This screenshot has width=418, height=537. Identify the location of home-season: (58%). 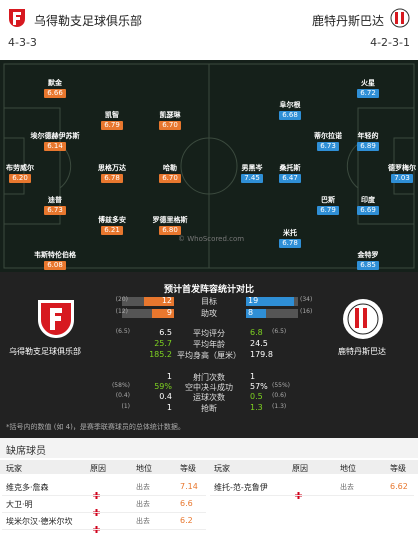
(120, 385).